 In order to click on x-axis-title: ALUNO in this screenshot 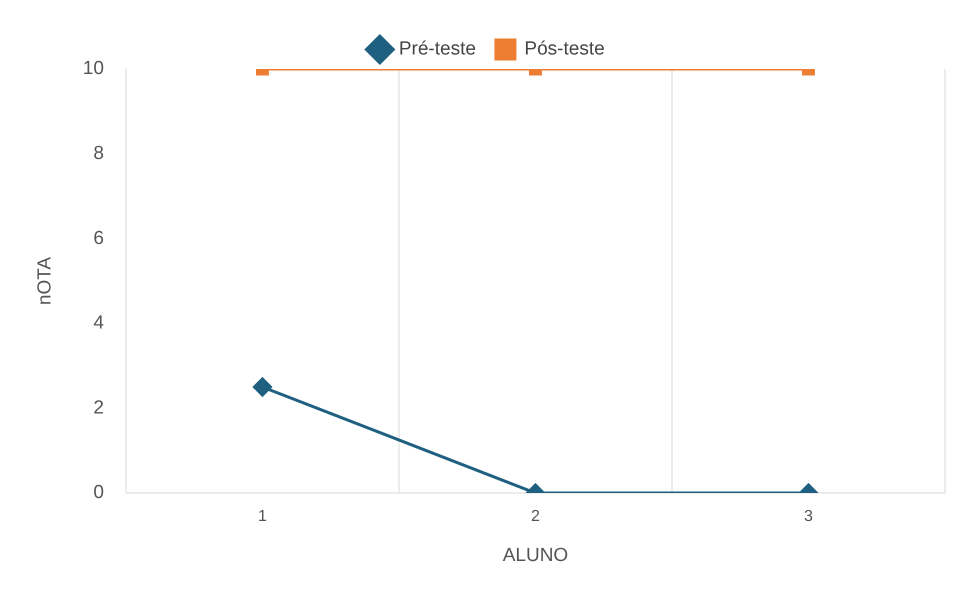, I will do `click(535, 555)`.